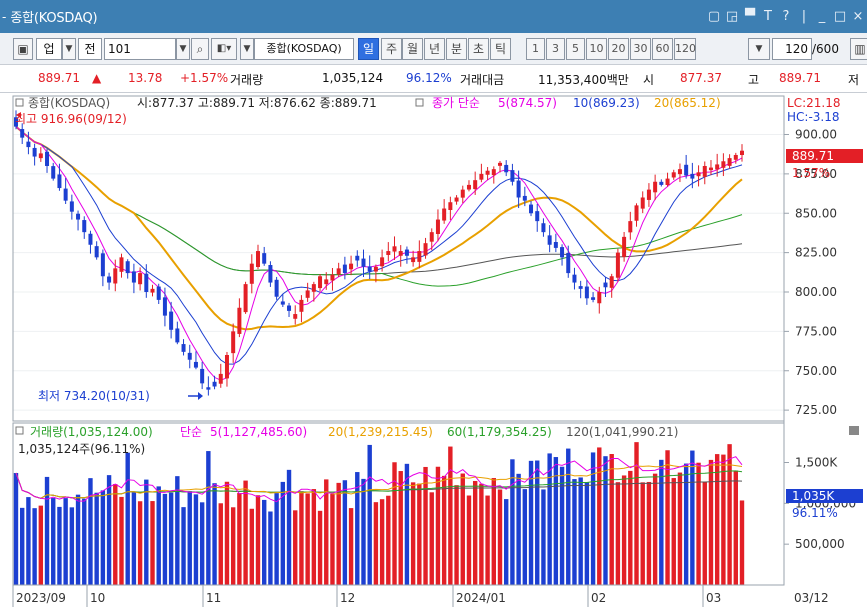  What do you see at coordinates (391, 49) in the screenshot?
I see `period-tab-1: 주` at bounding box center [391, 49].